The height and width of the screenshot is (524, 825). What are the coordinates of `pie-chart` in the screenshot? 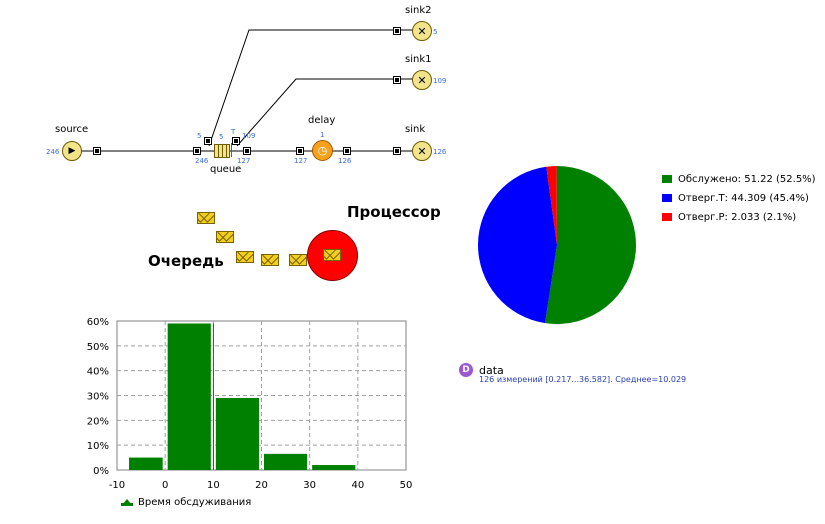 It's located at (557, 245).